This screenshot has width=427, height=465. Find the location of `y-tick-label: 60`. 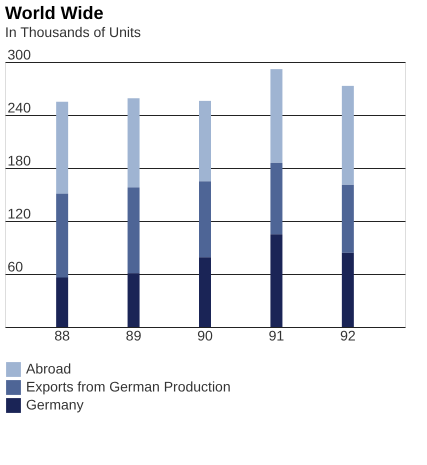

y-tick-label: 60 is located at coordinates (16, 266).